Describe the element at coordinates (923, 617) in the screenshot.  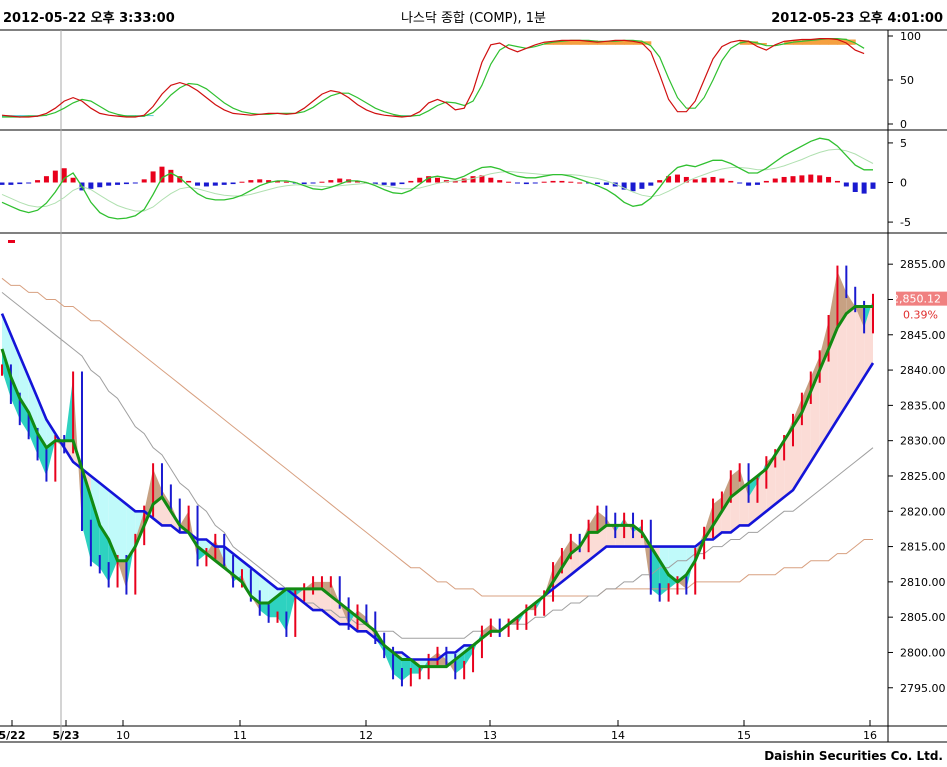
I see `price-y-tick-label: 2805.00` at that location.